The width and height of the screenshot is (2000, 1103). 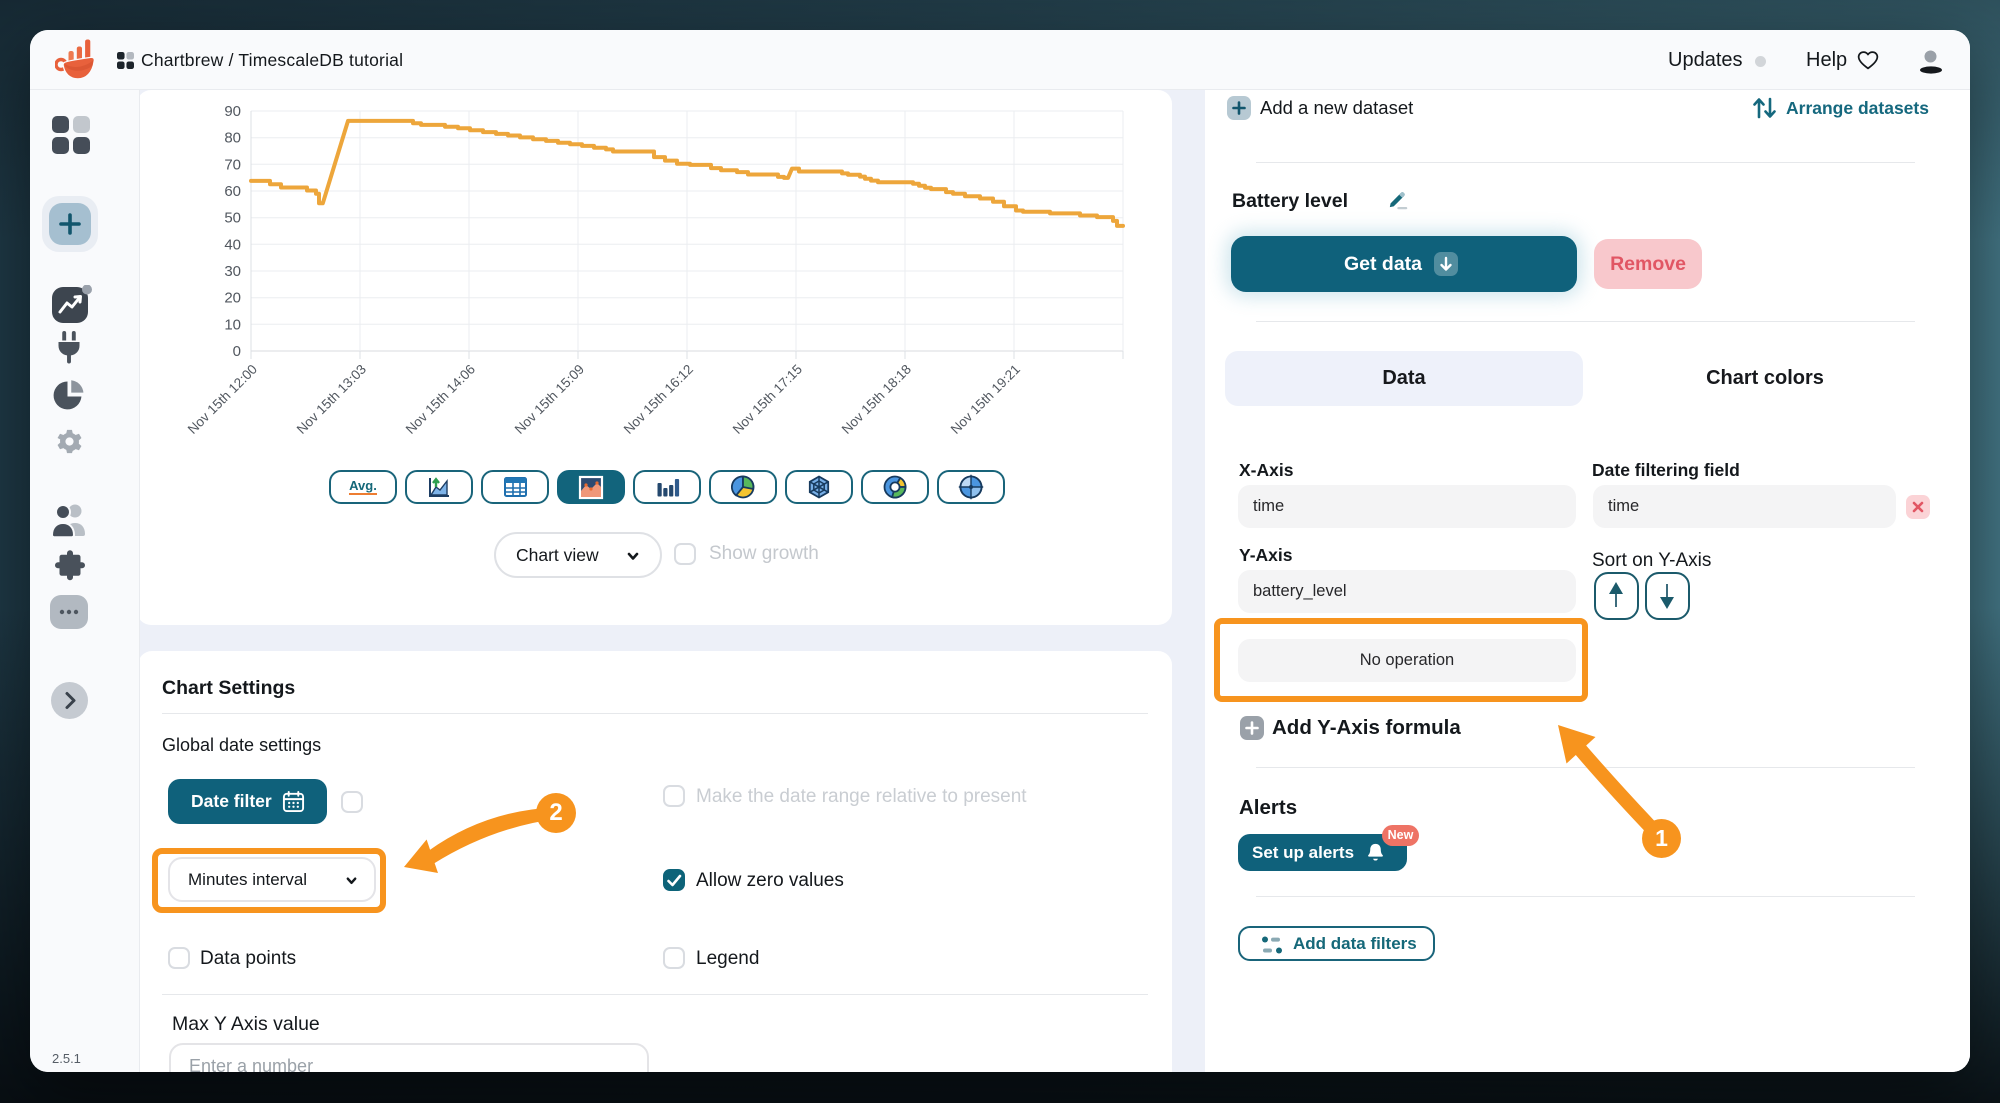 I want to click on svg-text: 90, so click(x=232, y=111).